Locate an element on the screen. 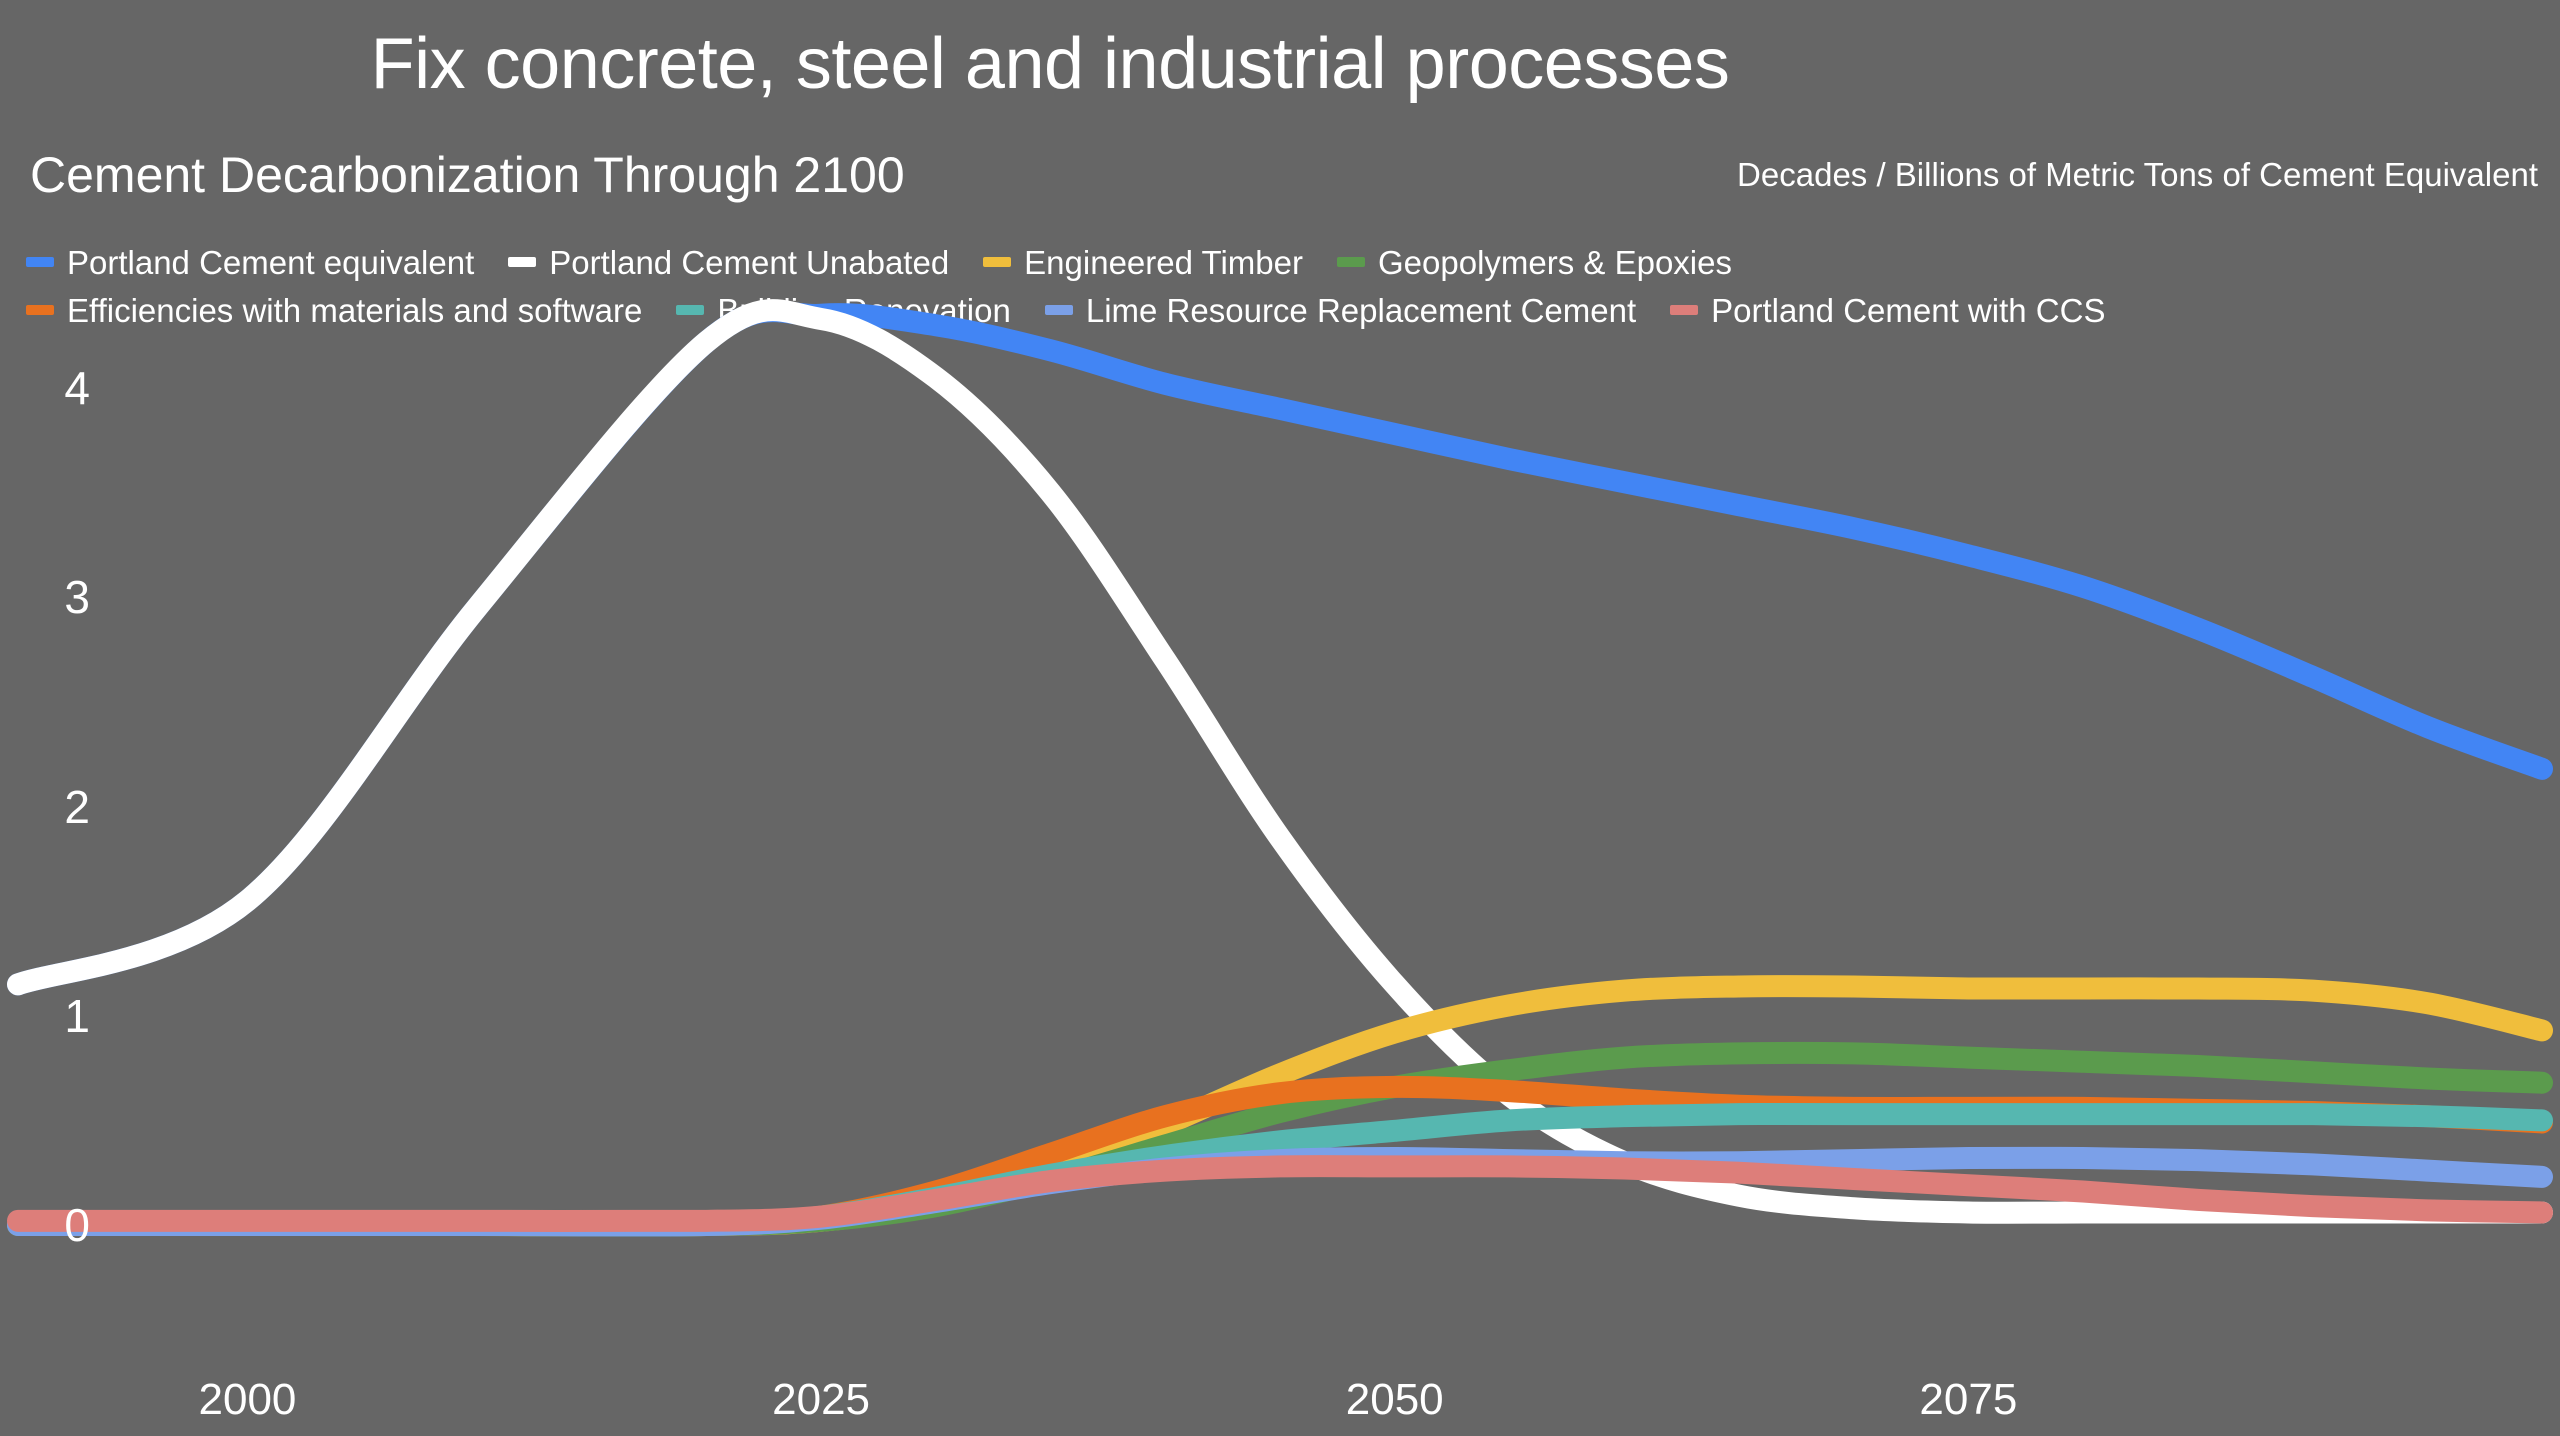 This screenshot has width=2560, height=1436. legend-label: Geopolymers & Epoxies is located at coordinates (1555, 262).